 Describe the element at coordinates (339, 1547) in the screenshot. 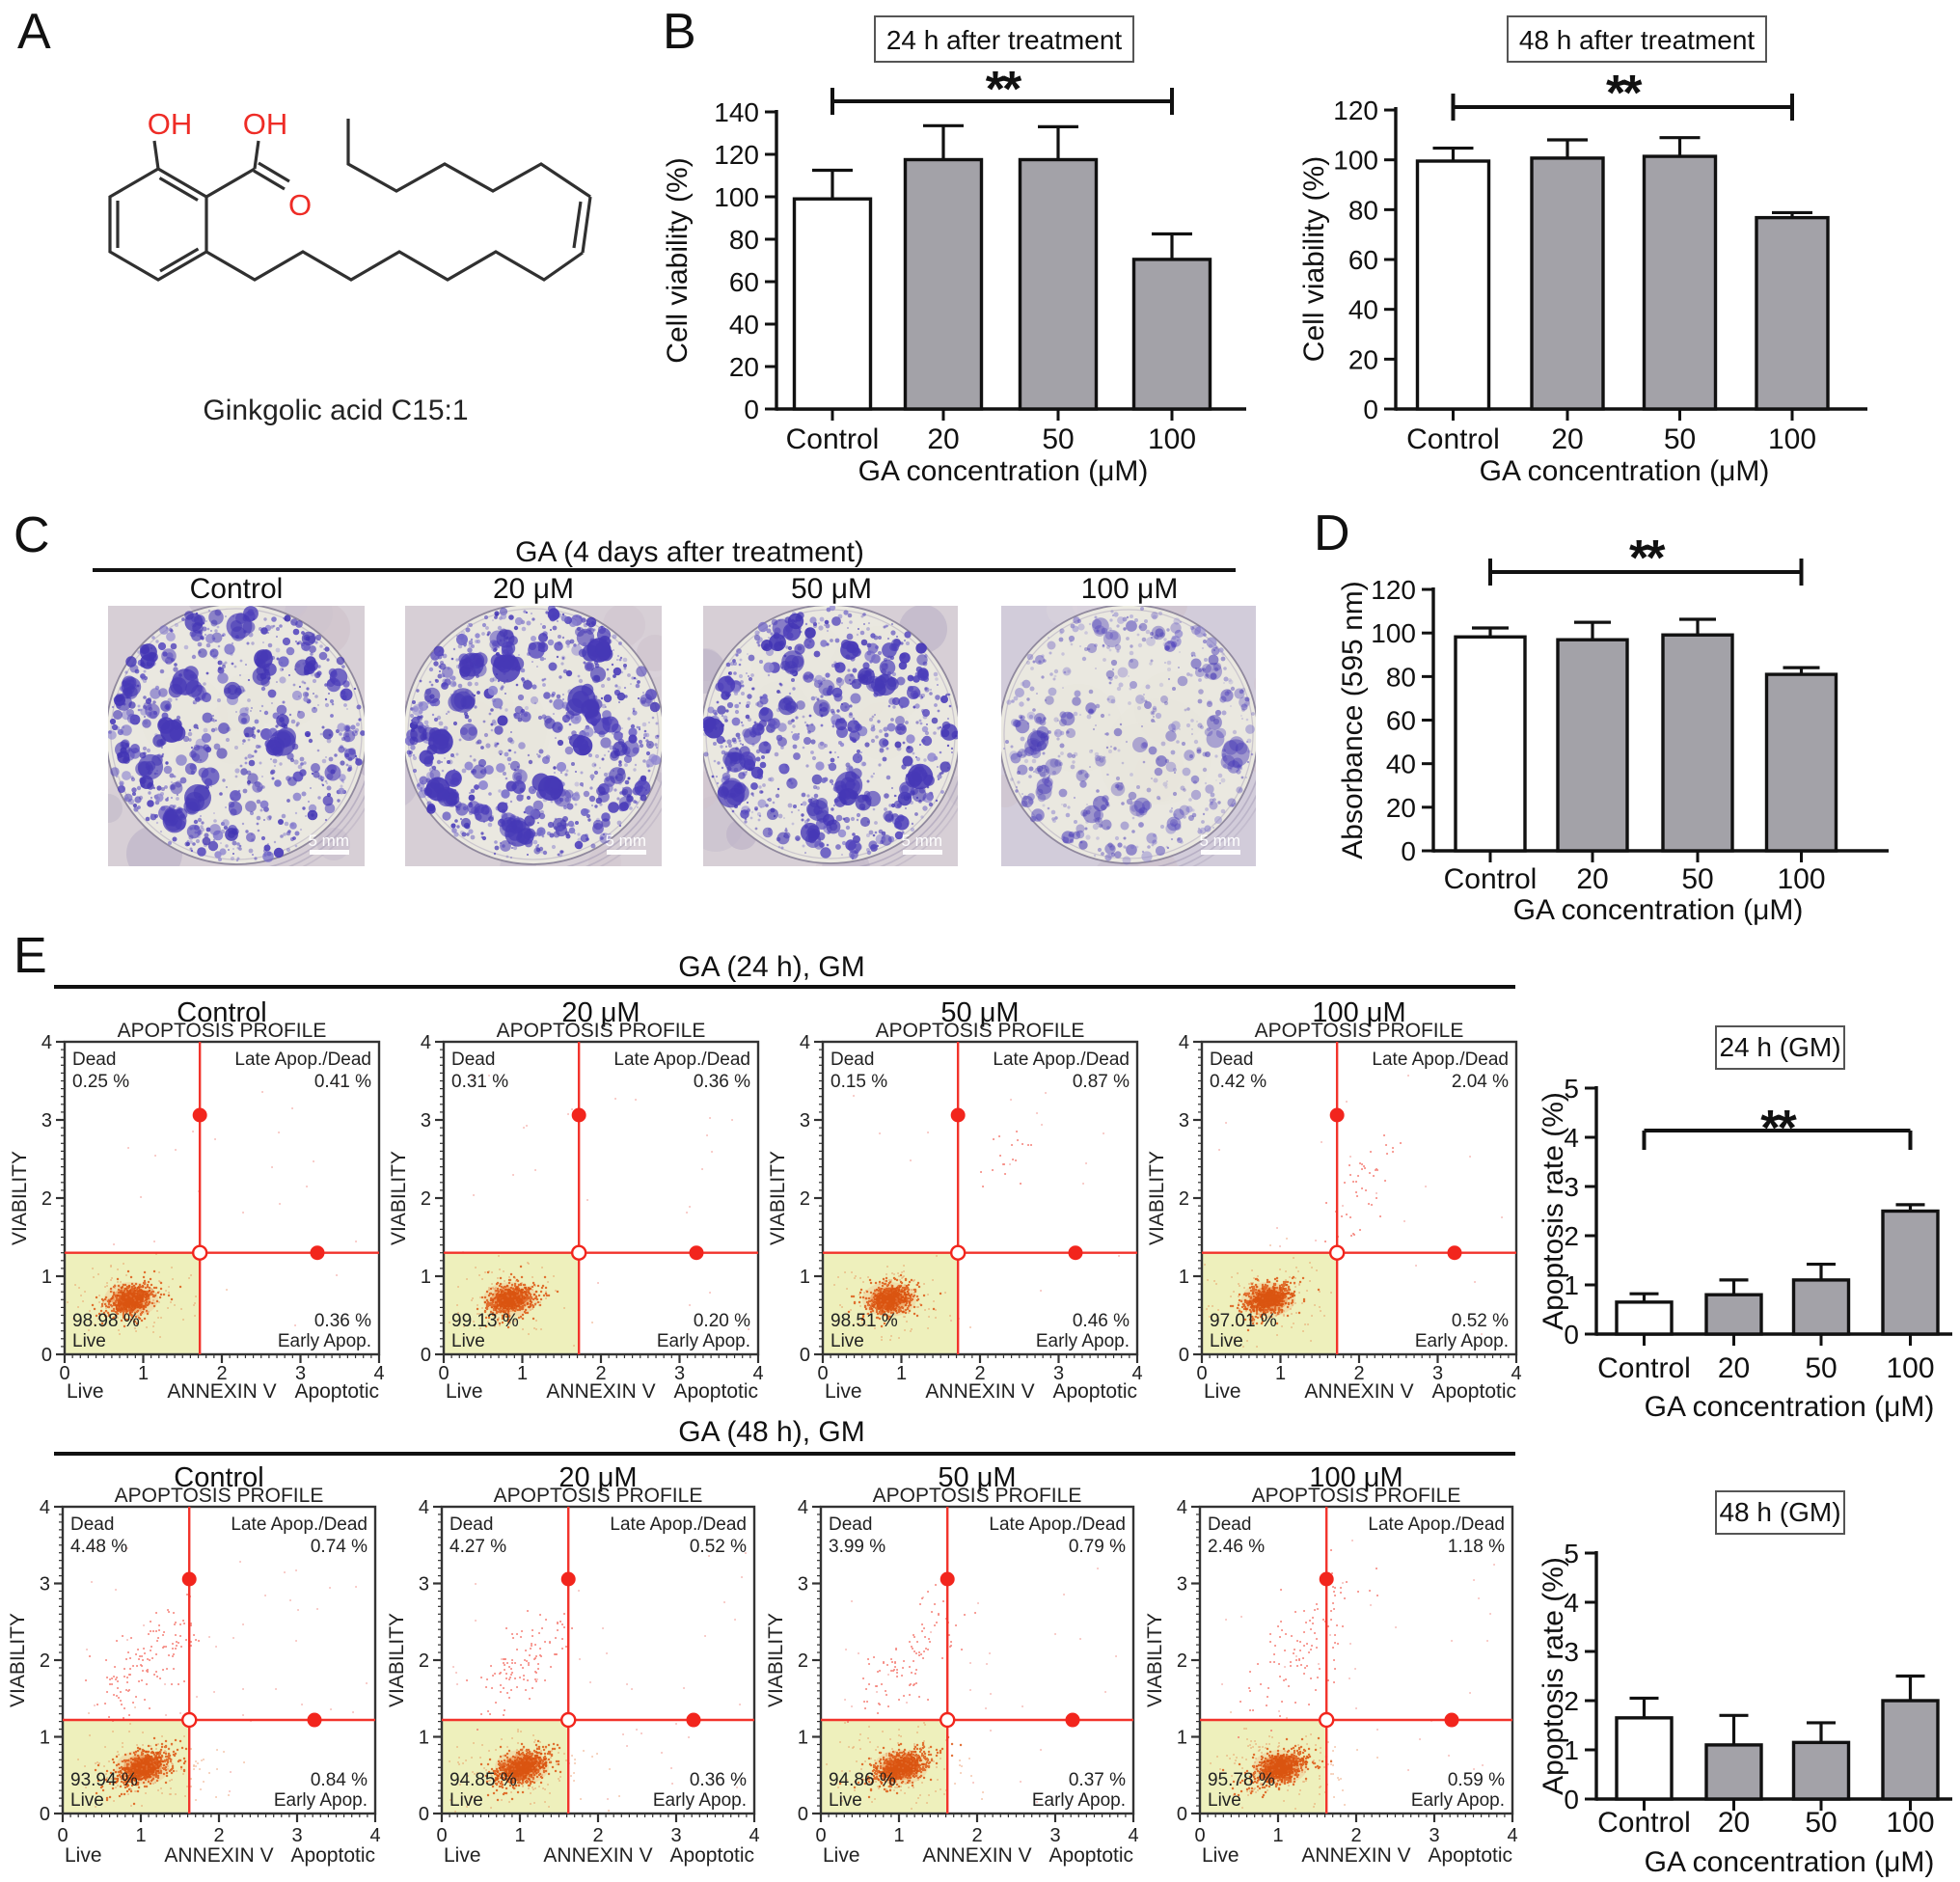

I see `svg-text: 0.74 %` at that location.